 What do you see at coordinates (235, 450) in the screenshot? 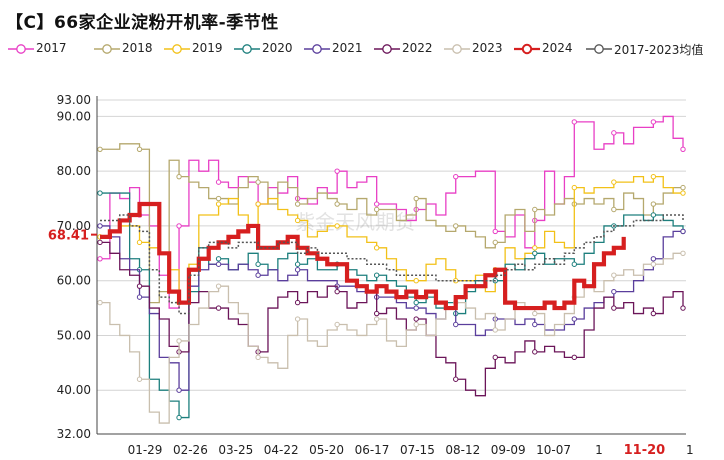
I see `x-tick-label: 03-25` at bounding box center [235, 450].